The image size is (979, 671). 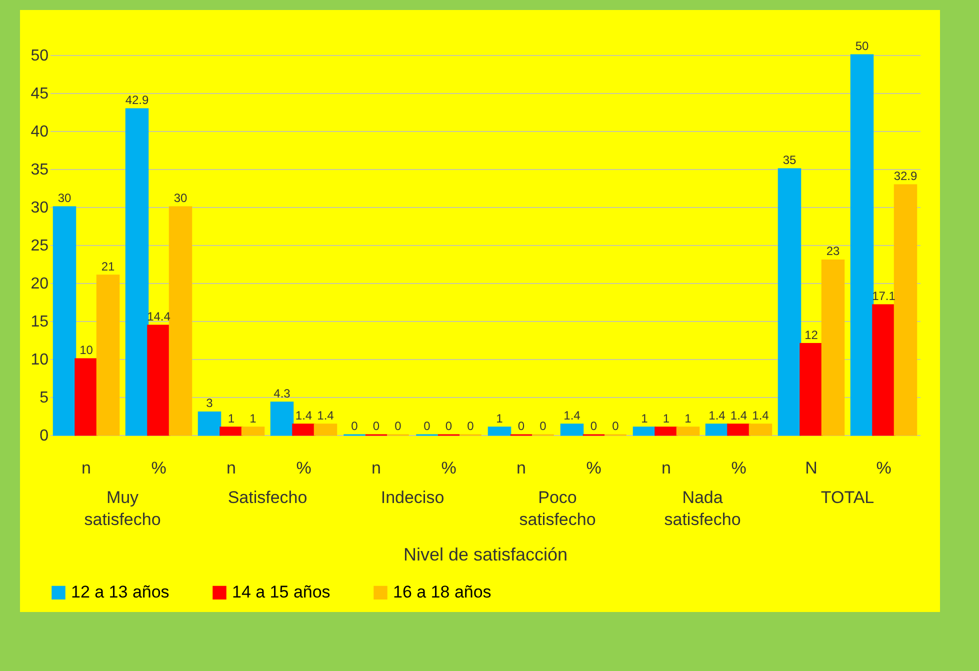 What do you see at coordinates (442, 592) in the screenshot?
I see `legend-label: 16 a 18 años` at bounding box center [442, 592].